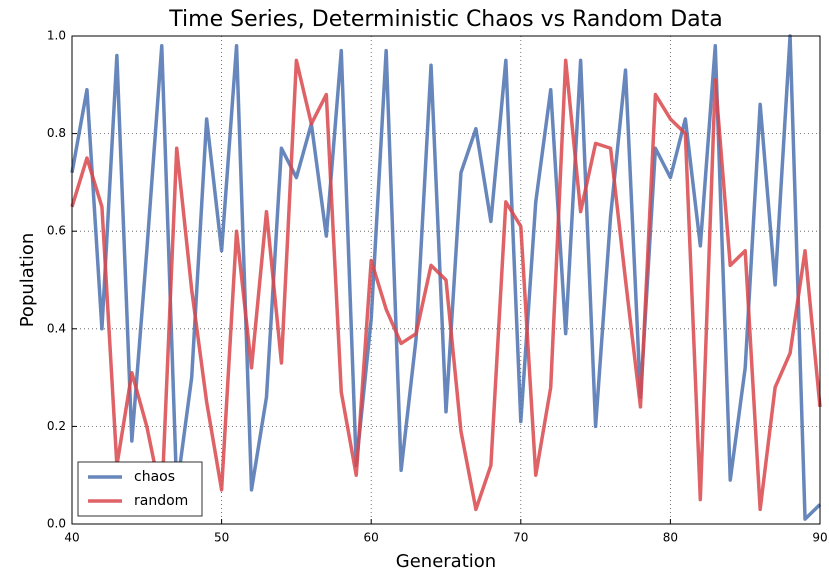 The image size is (829, 576). I want to click on y-axis-label: Population, so click(27, 280).